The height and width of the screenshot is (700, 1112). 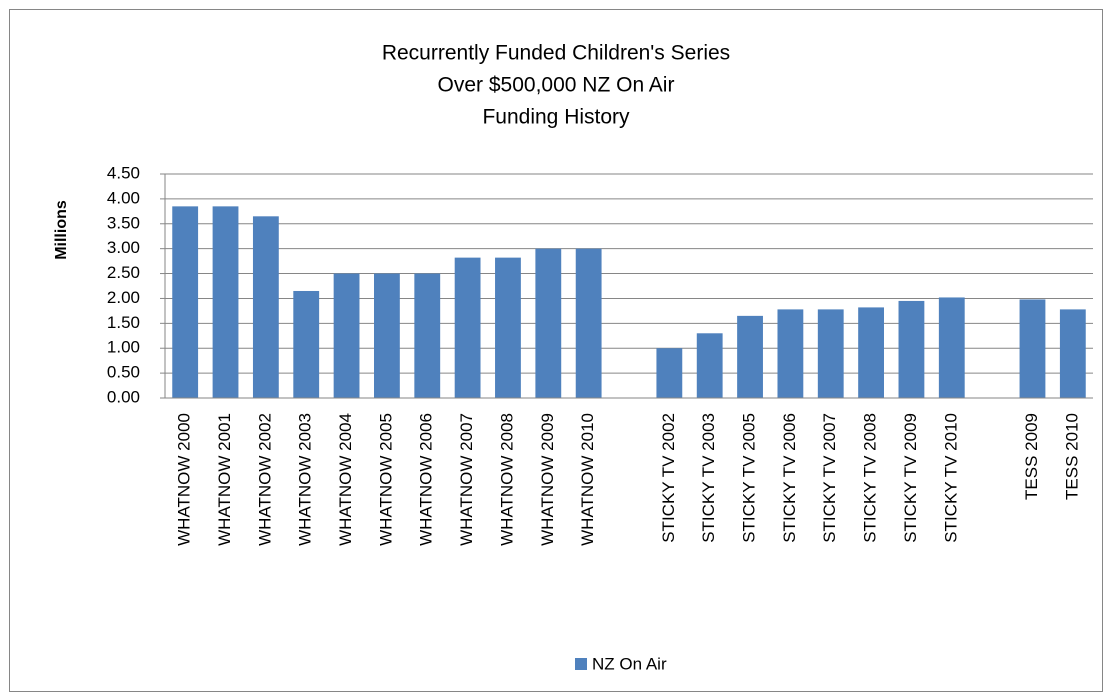 I want to click on y-tick-label: 1.00, so click(x=123, y=347).